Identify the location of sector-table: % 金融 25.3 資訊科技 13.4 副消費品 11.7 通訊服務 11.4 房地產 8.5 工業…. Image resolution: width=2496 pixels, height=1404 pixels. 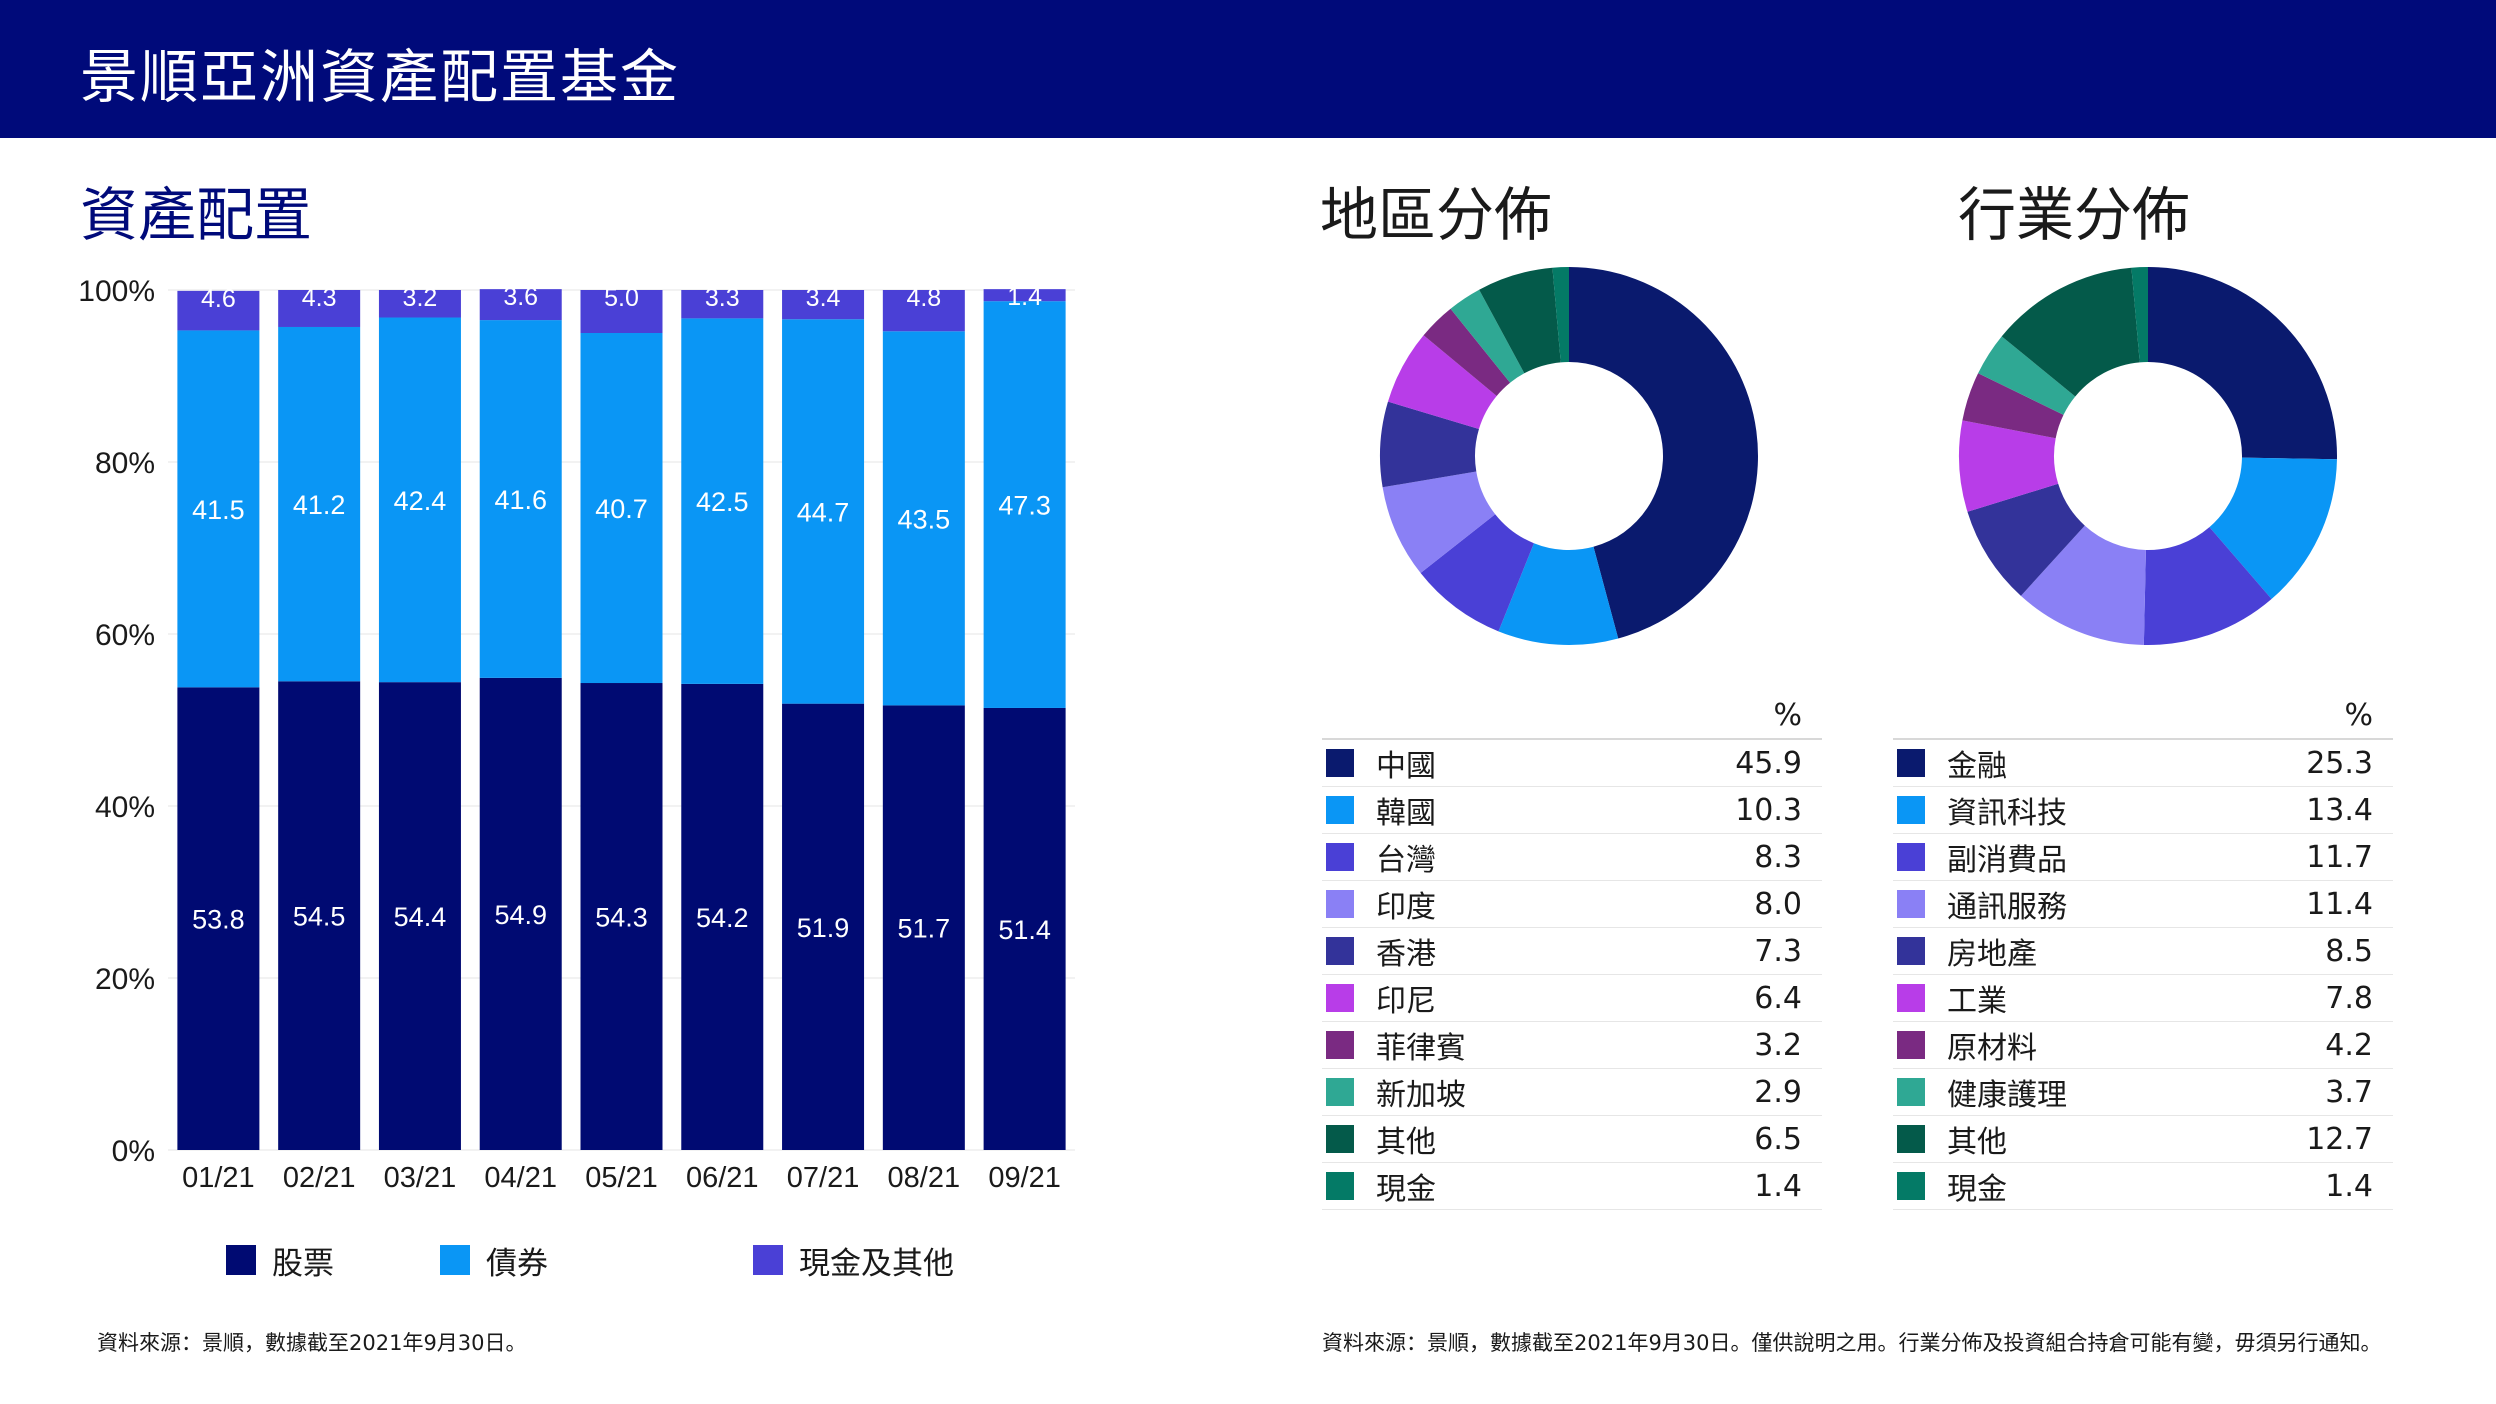
(2143, 952).